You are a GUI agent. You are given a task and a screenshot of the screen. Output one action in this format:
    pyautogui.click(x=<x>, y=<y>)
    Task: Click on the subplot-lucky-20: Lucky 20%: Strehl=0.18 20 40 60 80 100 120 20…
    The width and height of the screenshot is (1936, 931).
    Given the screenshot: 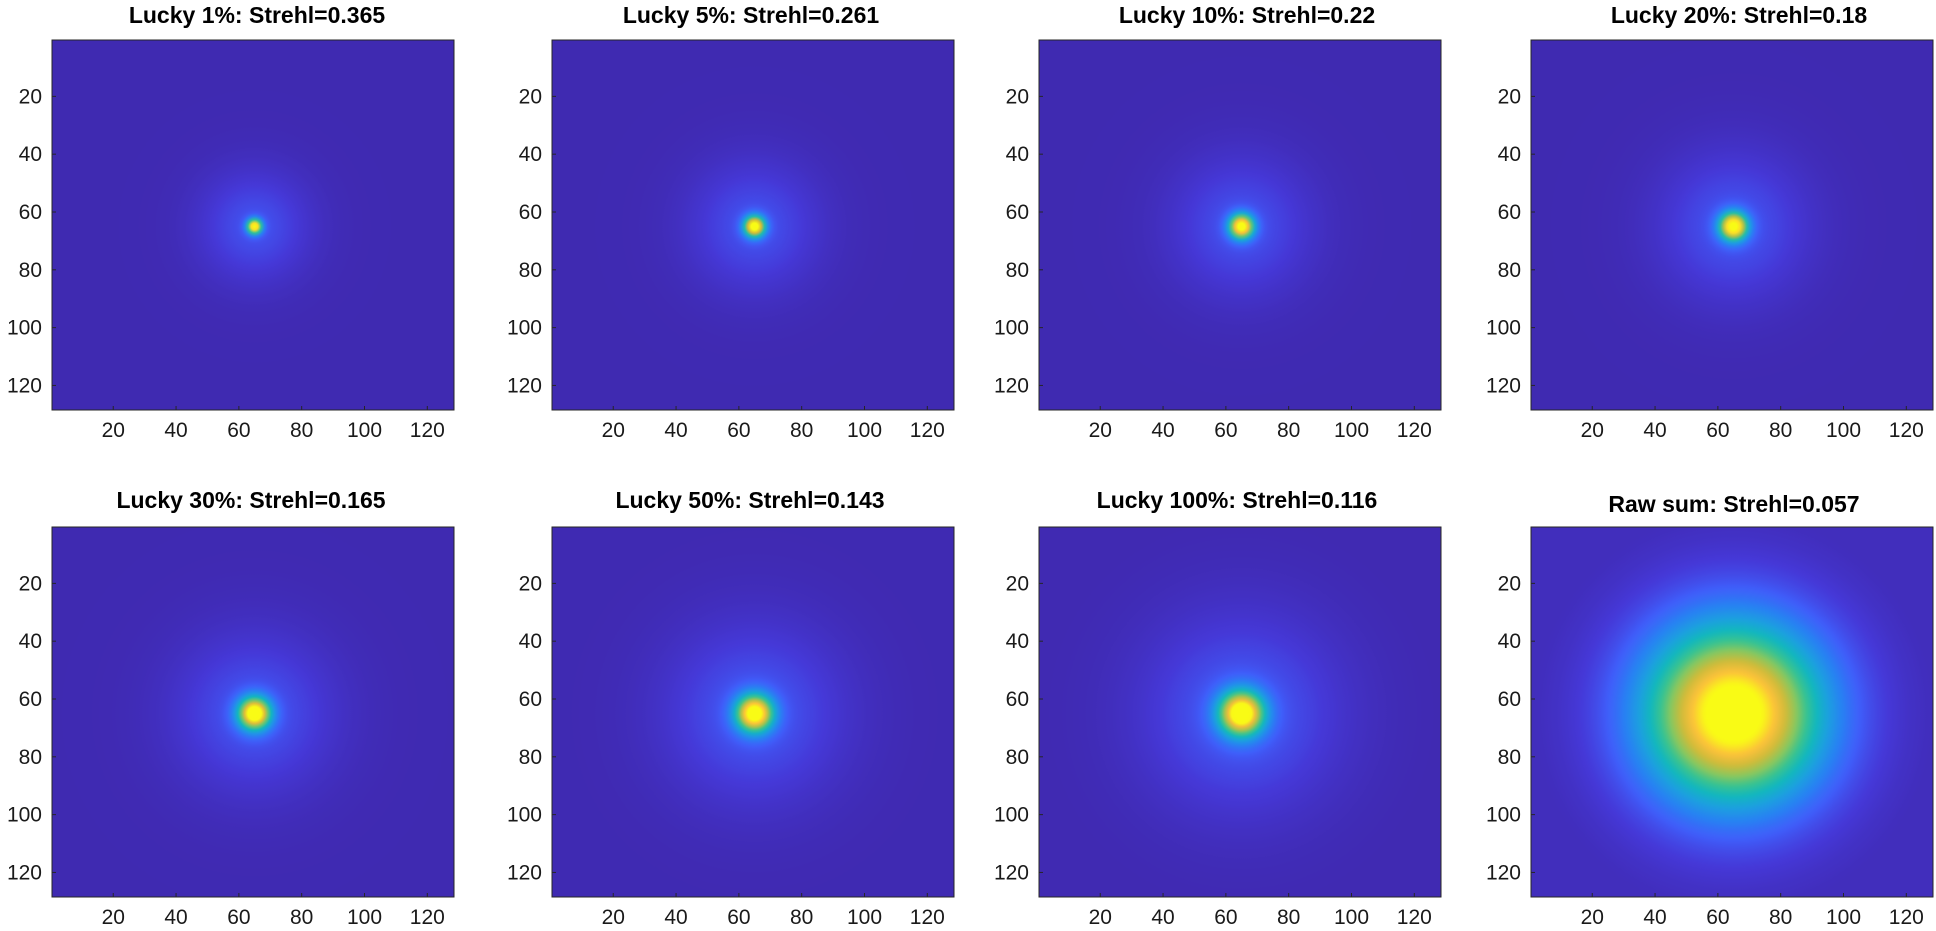 What is the action you would take?
    pyautogui.click(x=1710, y=222)
    